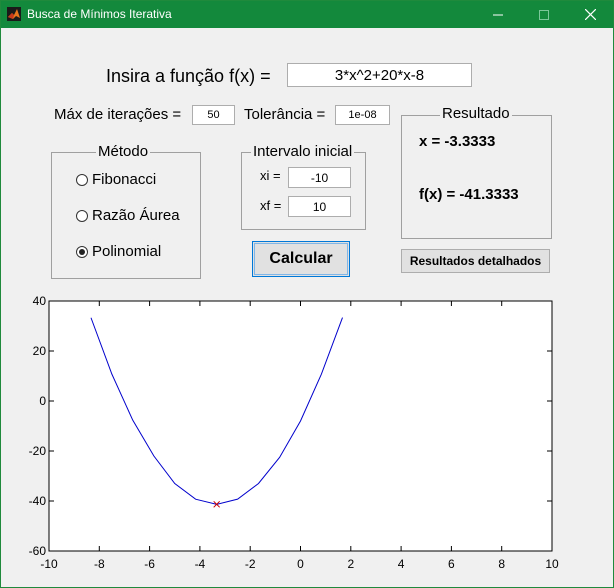 The width and height of the screenshot is (614, 588). I want to click on iterations-label: Máx de iterações =, so click(118, 114).